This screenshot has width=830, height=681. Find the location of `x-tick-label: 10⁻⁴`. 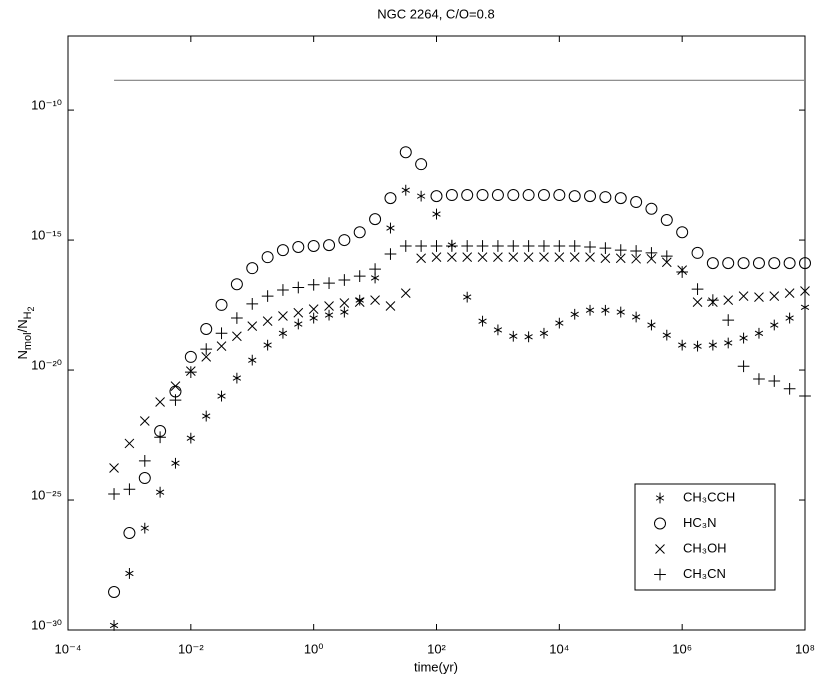

x-tick-label: 10⁻⁴ is located at coordinates (68, 648).